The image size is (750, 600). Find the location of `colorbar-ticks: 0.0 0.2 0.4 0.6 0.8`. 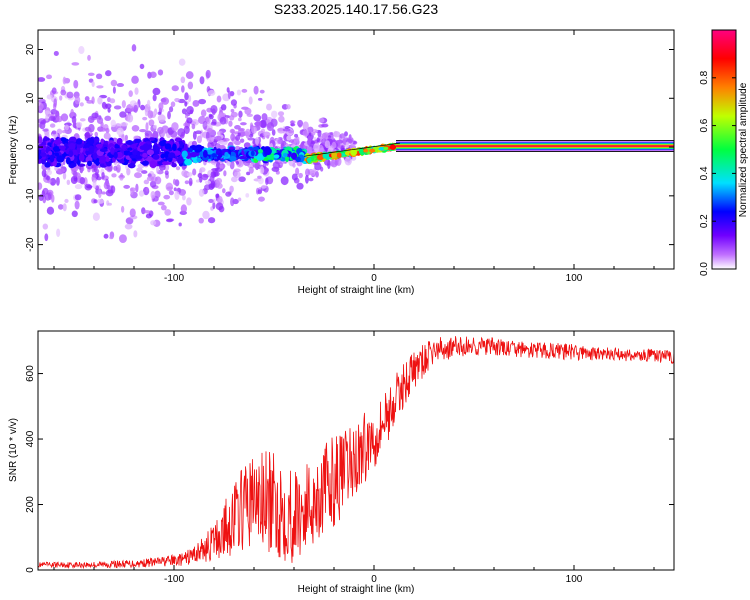

colorbar-ticks: 0.0 0.2 0.4 0.6 0.8 is located at coordinates (717, 173).